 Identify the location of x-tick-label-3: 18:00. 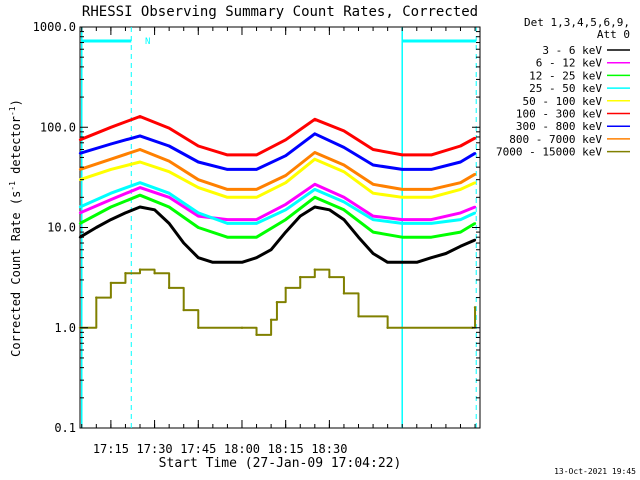
(242, 449).